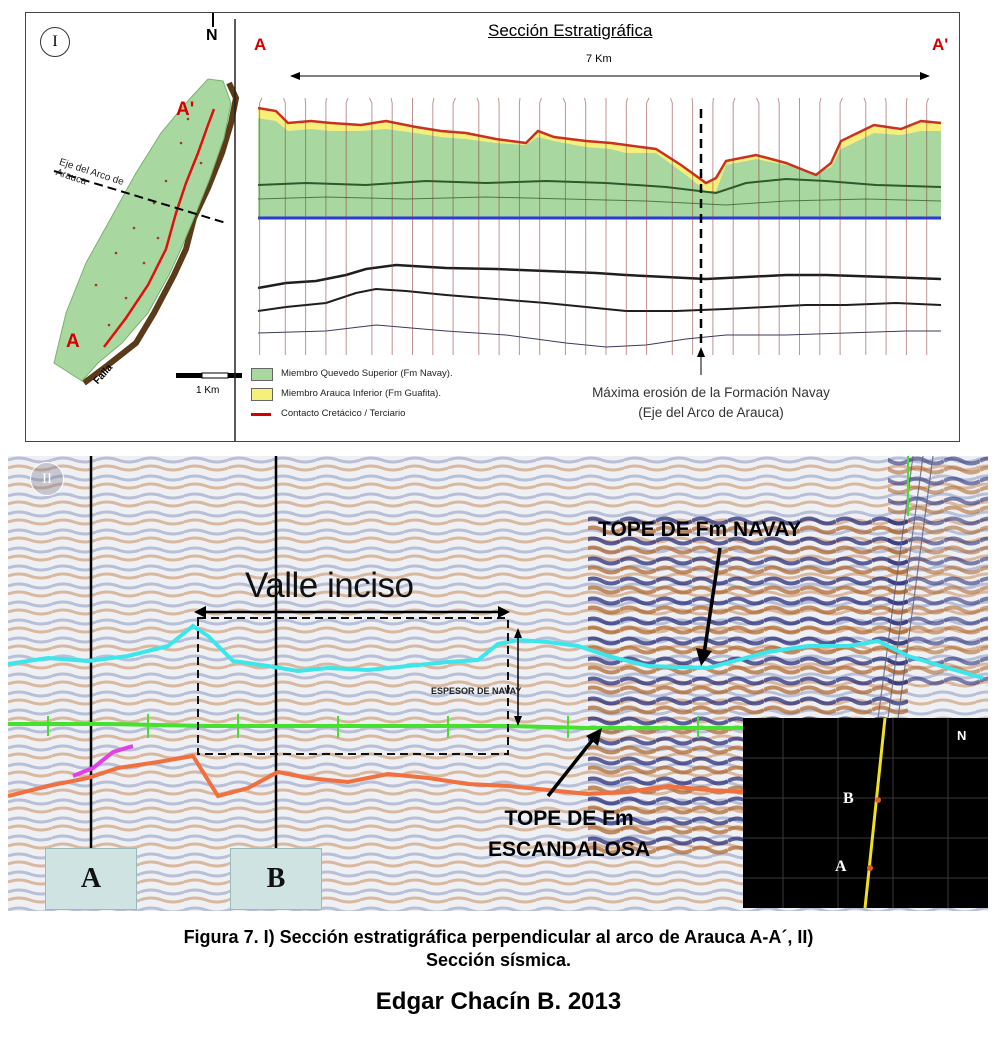 The height and width of the screenshot is (1040, 997). What do you see at coordinates (261, 414) in the screenshot?
I see `legend-line-red` at bounding box center [261, 414].